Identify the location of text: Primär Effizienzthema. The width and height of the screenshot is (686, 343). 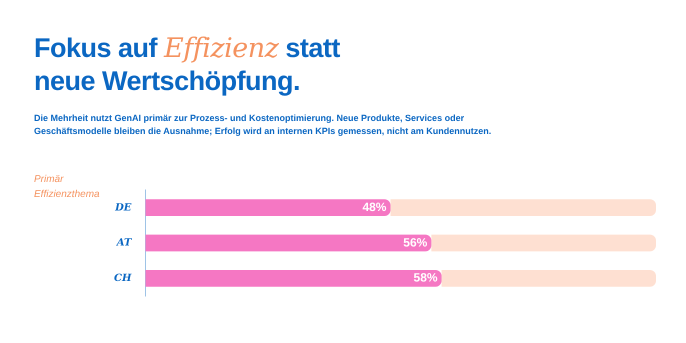
(67, 187).